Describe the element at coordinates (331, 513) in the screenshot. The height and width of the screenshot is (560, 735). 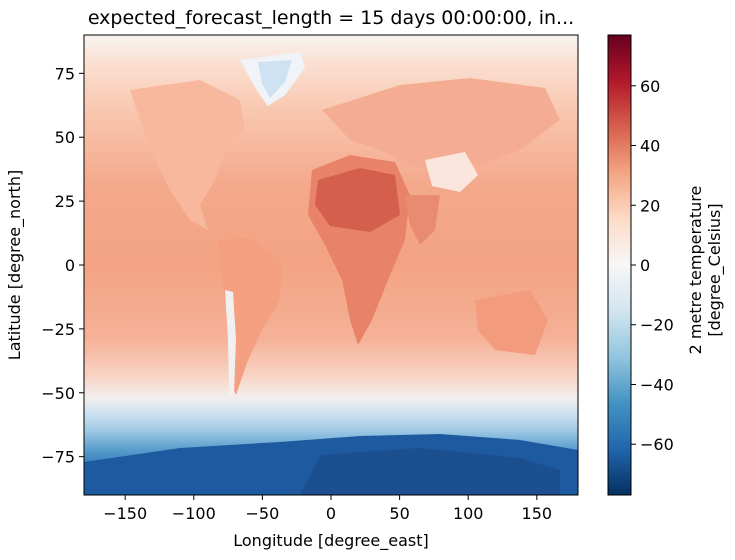
I see `x-tick-label: 0` at that location.